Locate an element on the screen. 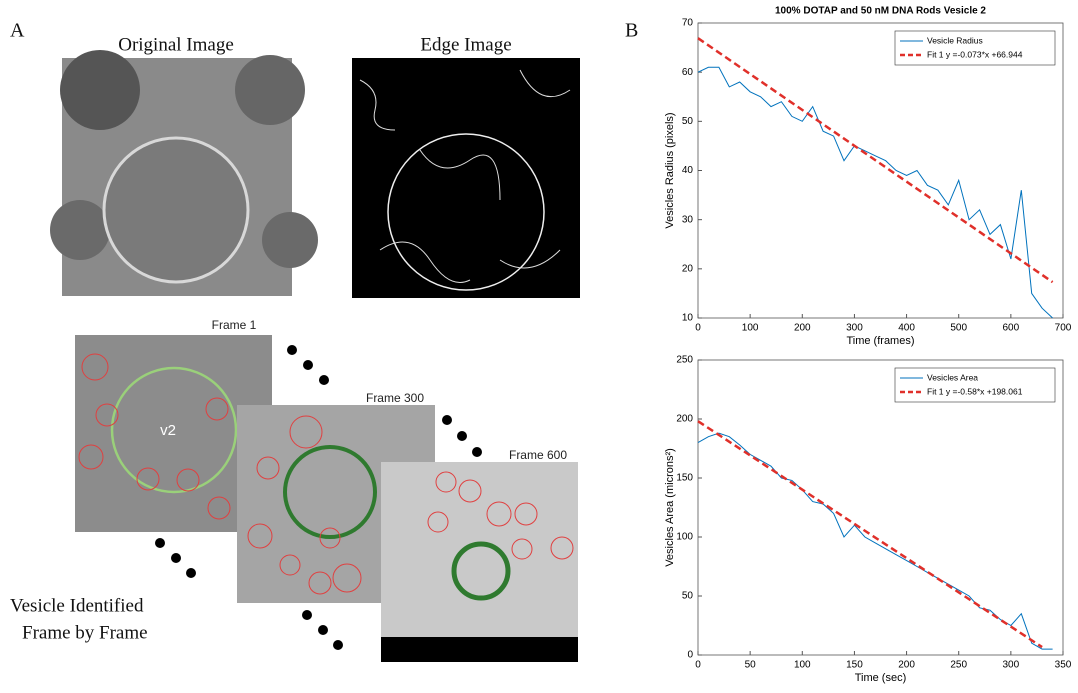 This screenshot has height=693, width=1078. panel-label: A is located at coordinates (17, 31).